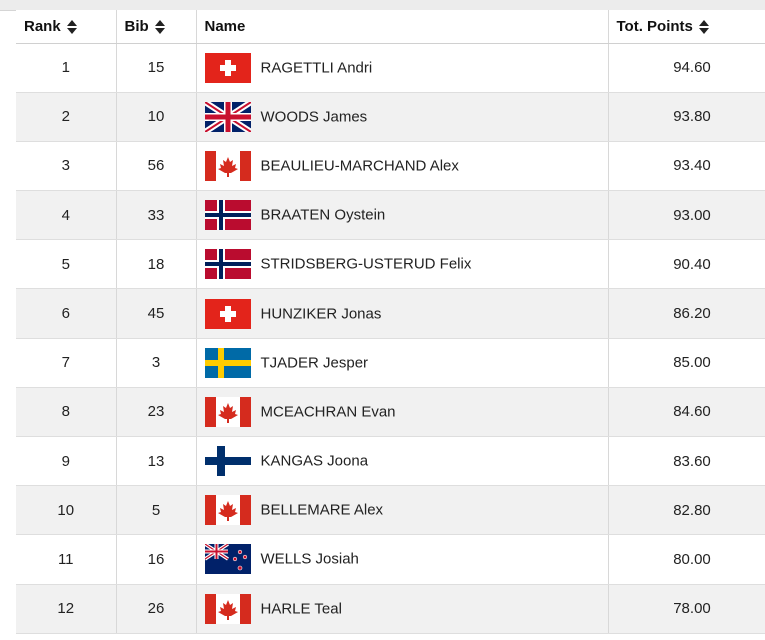 The image size is (765, 640). What do you see at coordinates (402, 313) in the screenshot?
I see `athlete-name-cell: HUNZIKER Jonas` at bounding box center [402, 313].